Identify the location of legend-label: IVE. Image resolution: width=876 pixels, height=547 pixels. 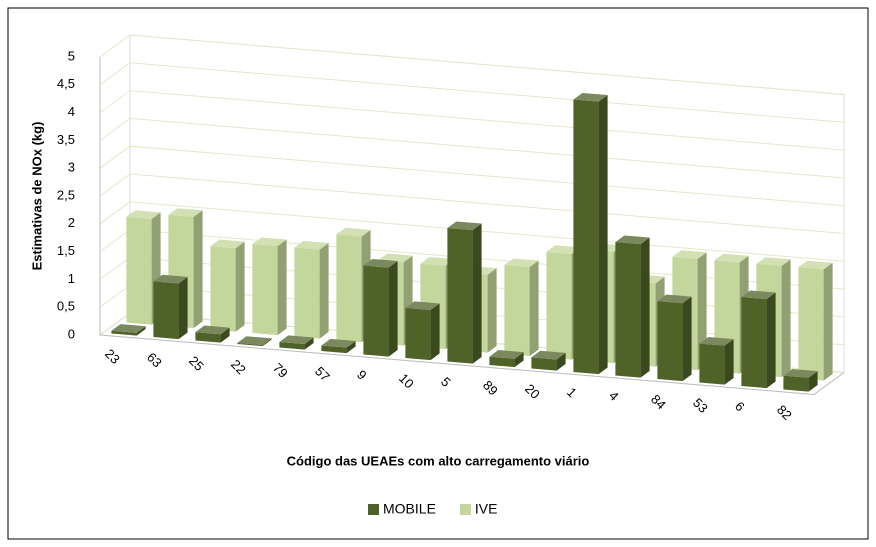
(486, 509).